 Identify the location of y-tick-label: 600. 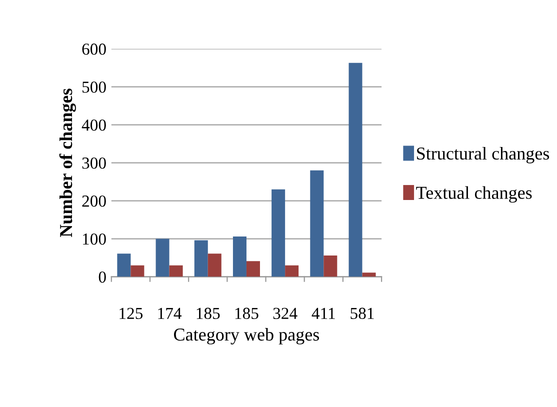
(94, 49).